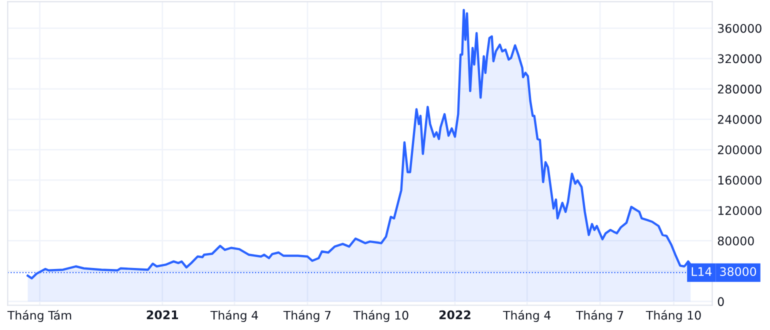  Describe the element at coordinates (740, 28) in the screenshot. I see `y-tick-label: 360000` at that location.